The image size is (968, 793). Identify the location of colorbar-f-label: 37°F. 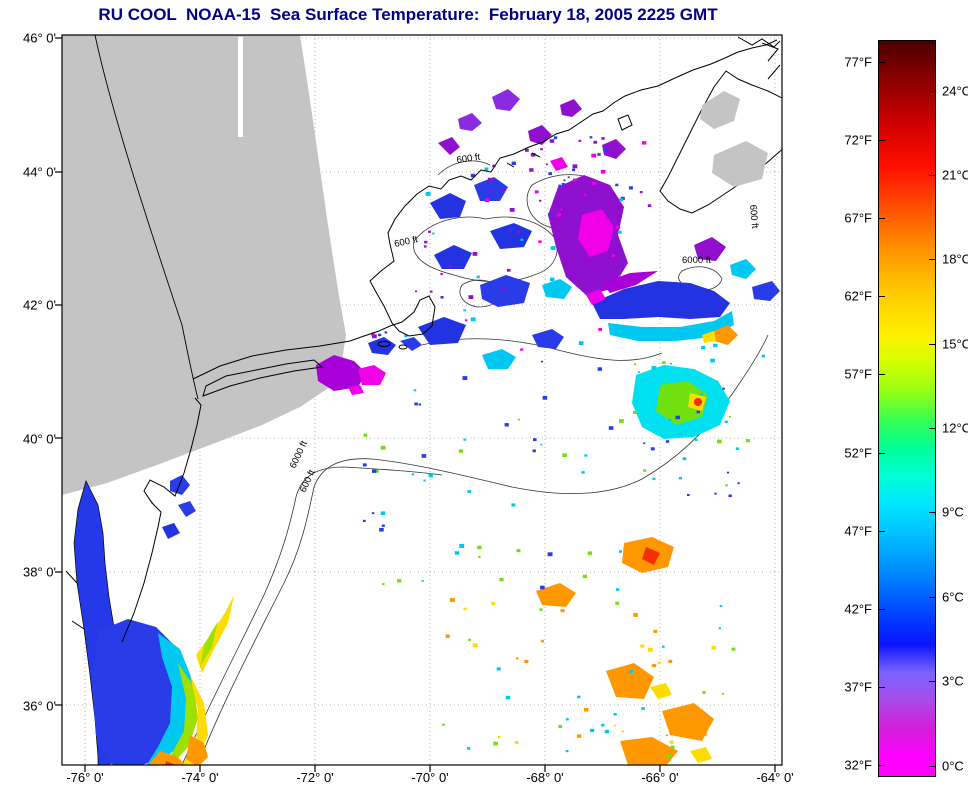
(858, 687).